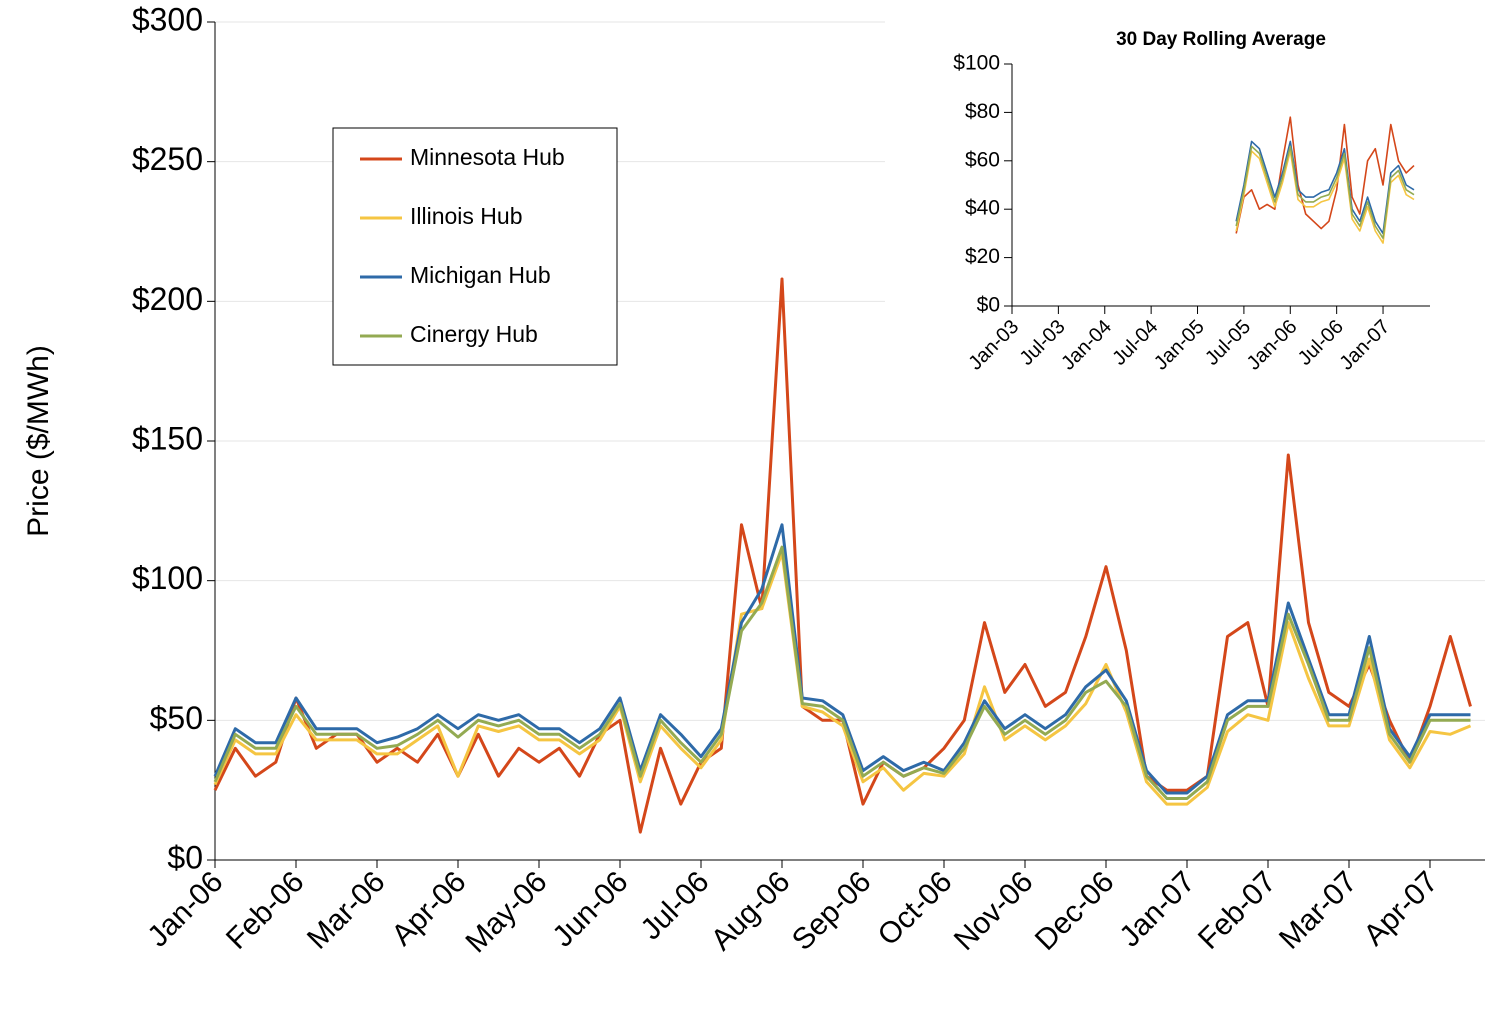 The image size is (1485, 1029). Describe the element at coordinates (466, 216) in the screenshot. I see `legend-label: Illinois Hub` at that location.